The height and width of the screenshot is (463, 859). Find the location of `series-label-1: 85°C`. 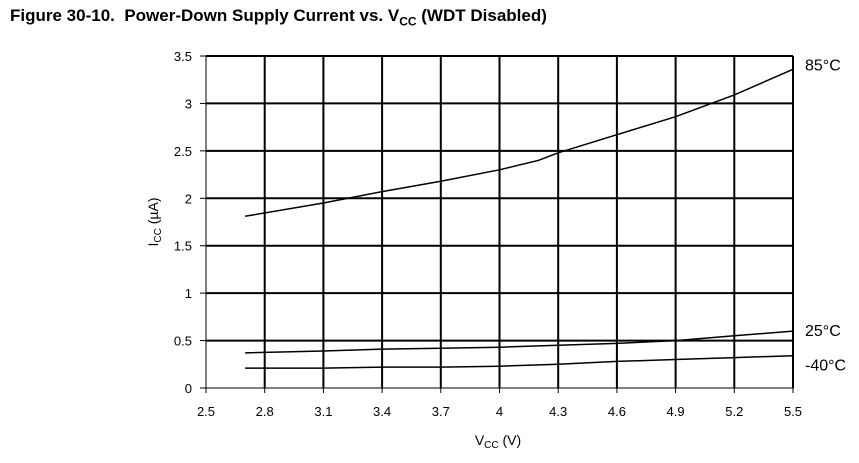

series-label-1: 85°C is located at coordinates (823, 65).